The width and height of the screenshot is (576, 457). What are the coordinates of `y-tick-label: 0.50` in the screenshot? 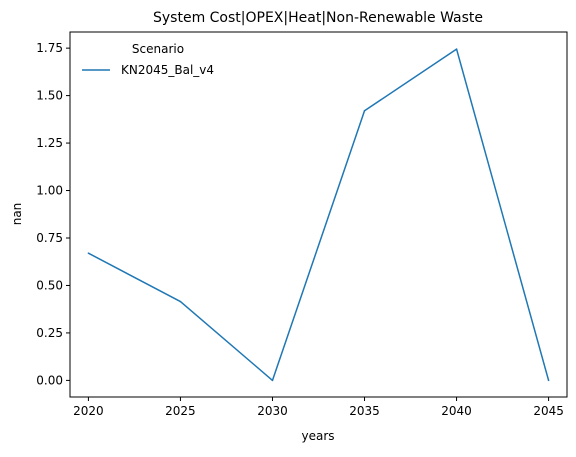 It's located at (49, 285).